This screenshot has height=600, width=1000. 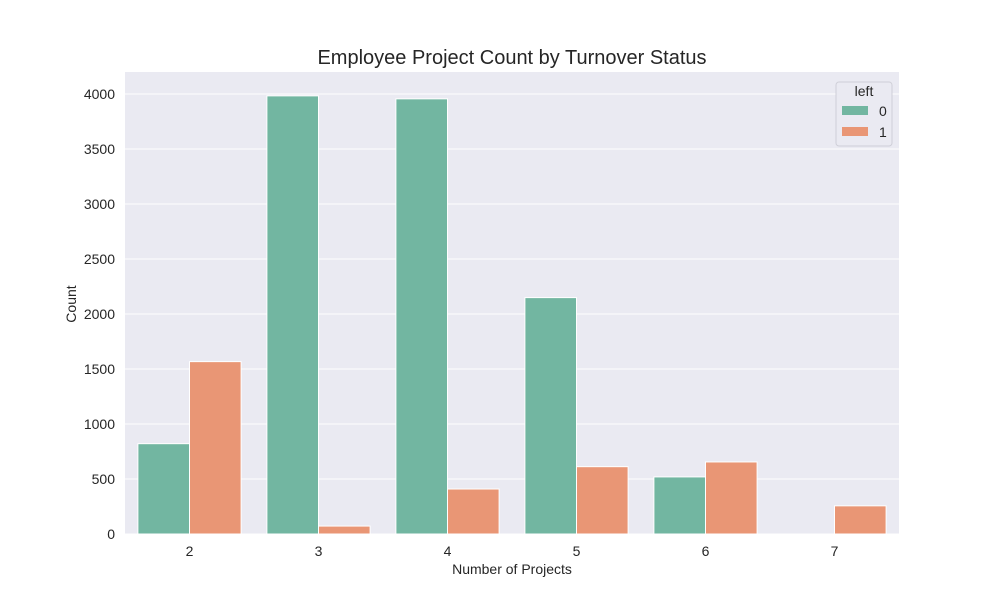 I want to click on y-tick-label-3: 1500, so click(x=99, y=369).